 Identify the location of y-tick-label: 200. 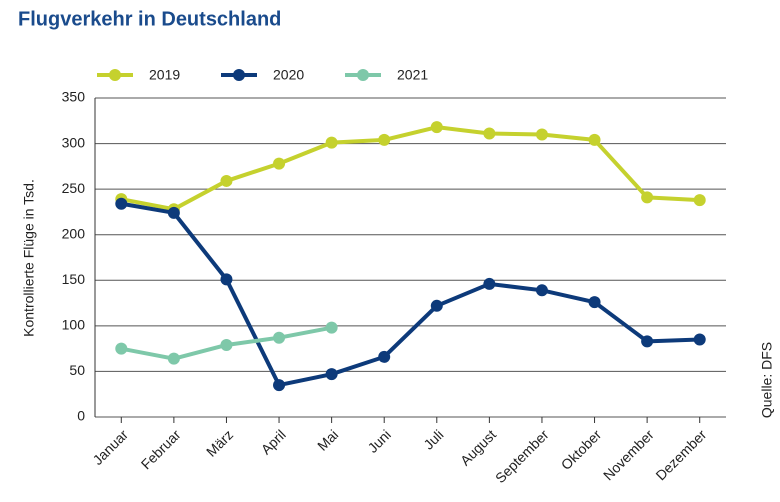
(74, 233).